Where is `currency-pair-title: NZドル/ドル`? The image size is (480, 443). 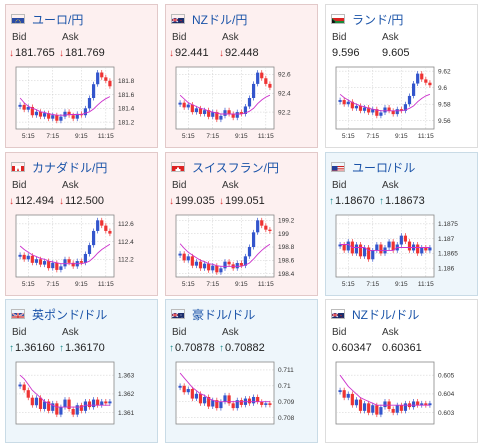
currency-pair-title: NZドル/ドル is located at coordinates (375, 314).